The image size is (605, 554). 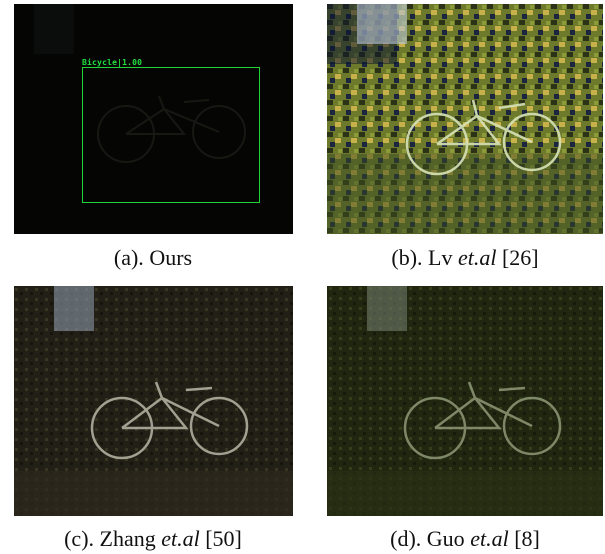 I want to click on caption-d-ref: [8], so click(x=524, y=538).